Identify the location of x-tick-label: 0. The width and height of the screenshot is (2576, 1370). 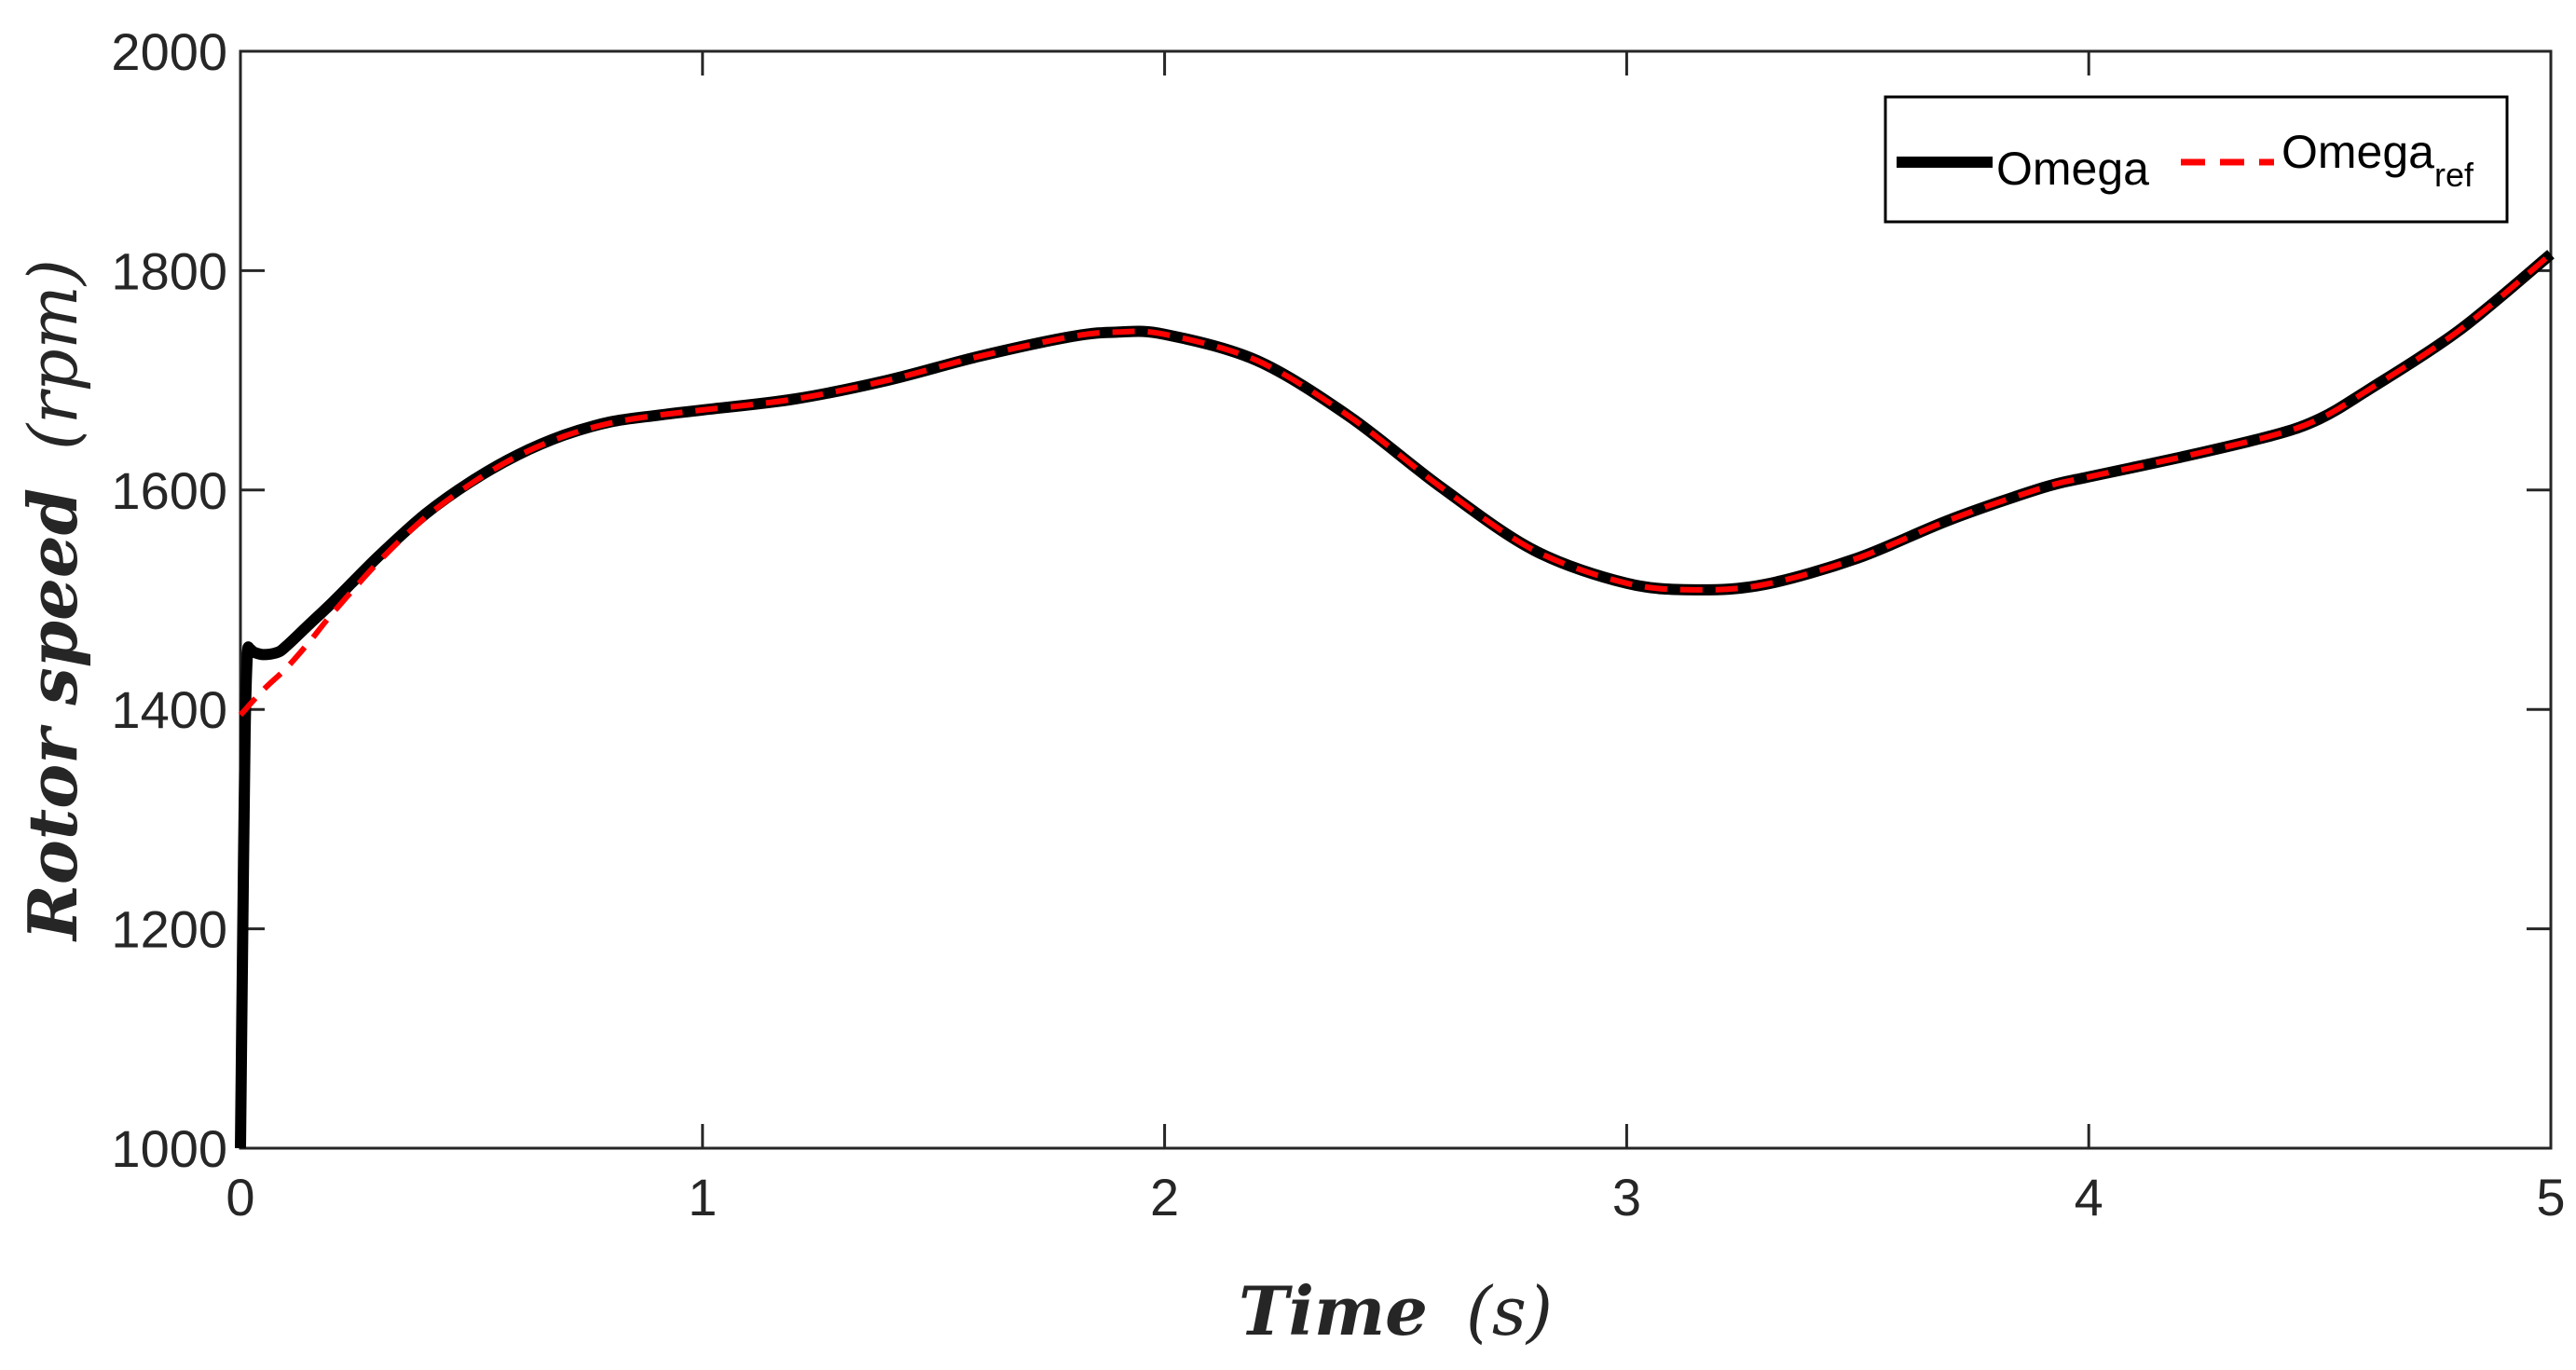
(240, 1197).